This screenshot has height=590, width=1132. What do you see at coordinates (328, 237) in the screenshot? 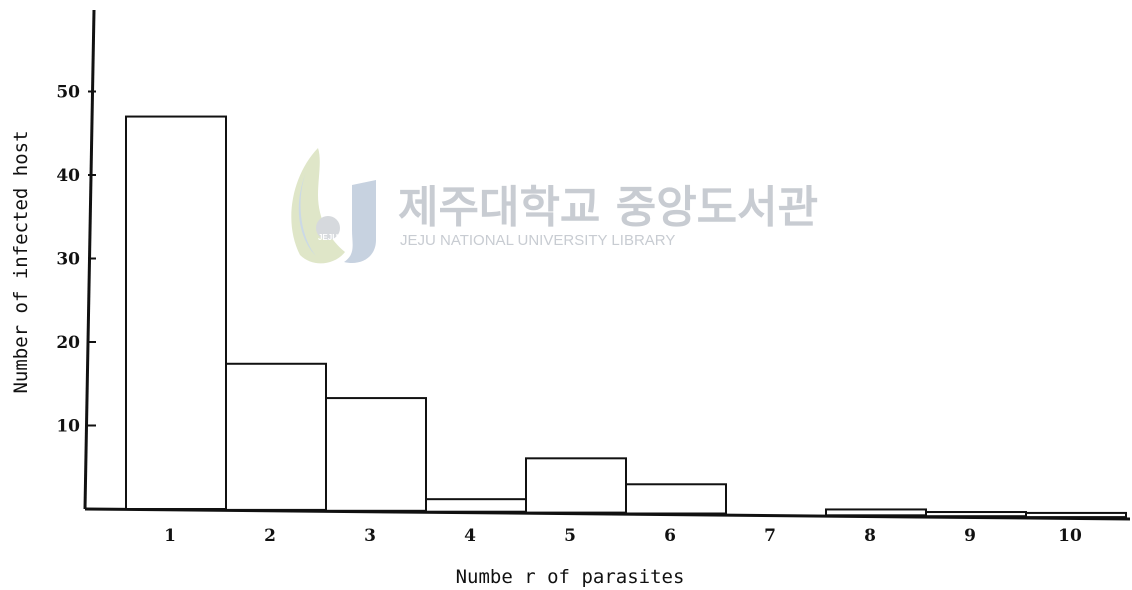
I see `logo-seal-text: JEJU` at bounding box center [328, 237].